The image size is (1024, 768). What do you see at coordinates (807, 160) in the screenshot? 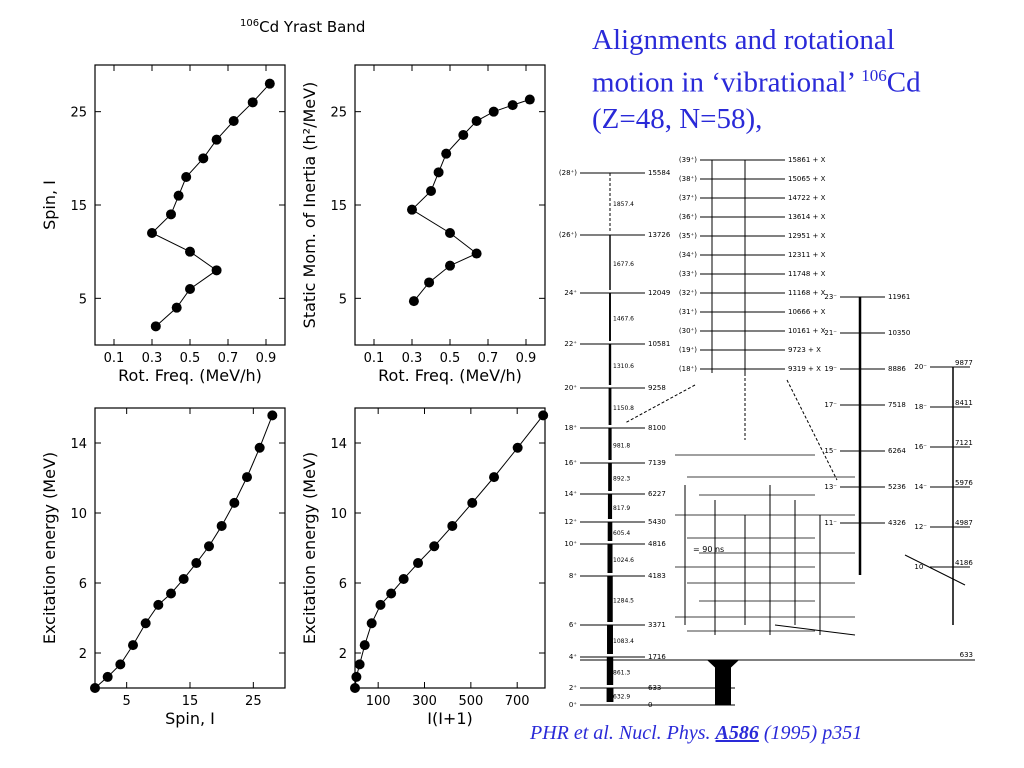
I see `energy-label: 15861 + X` at bounding box center [807, 160].